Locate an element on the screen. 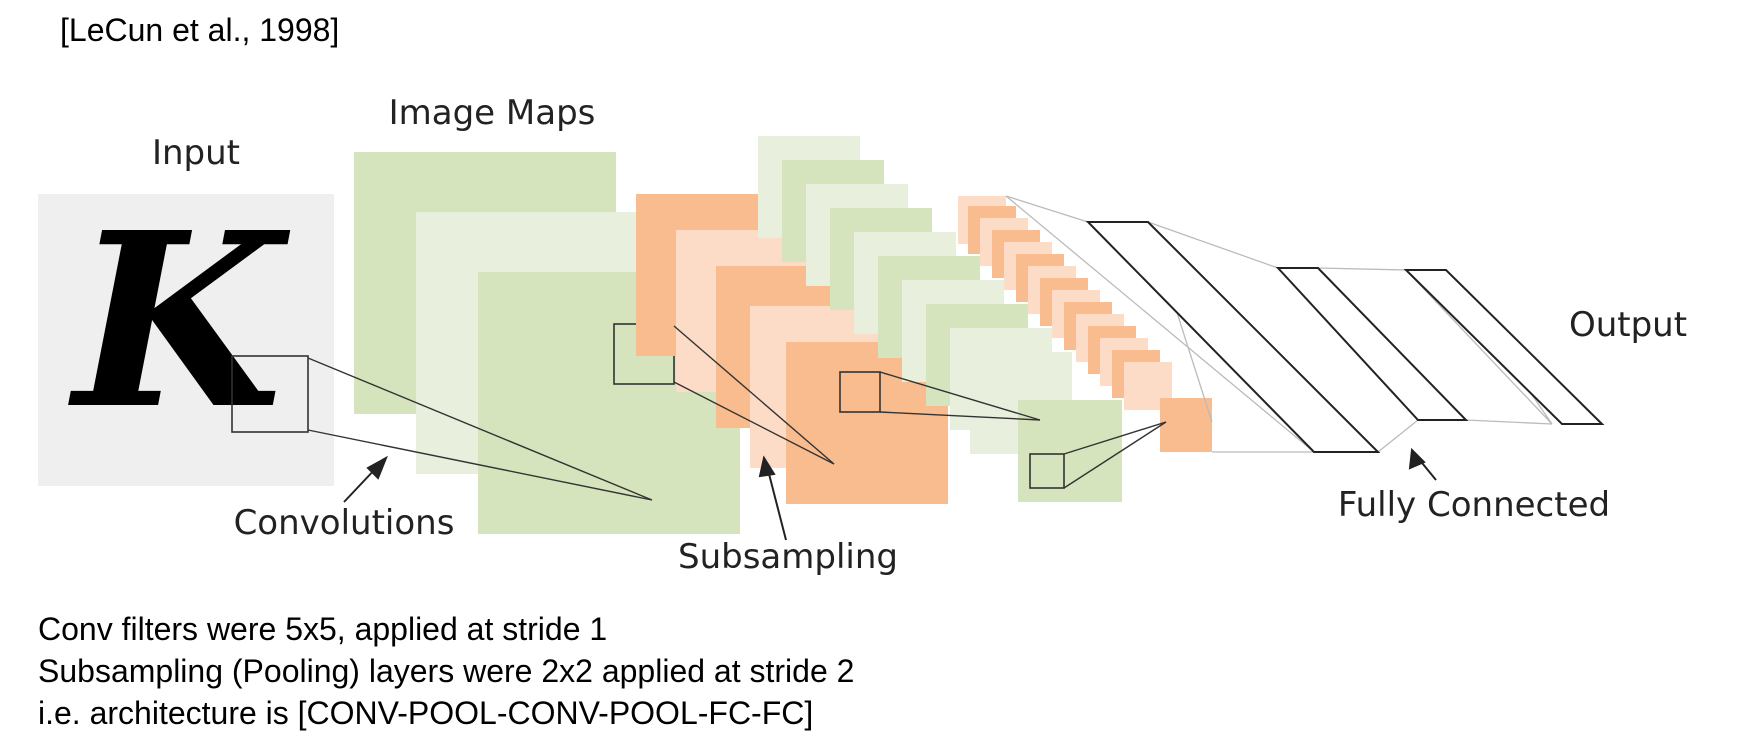 This screenshot has width=1743, height=746. subsampling-arrow is located at coordinates (777, 505).